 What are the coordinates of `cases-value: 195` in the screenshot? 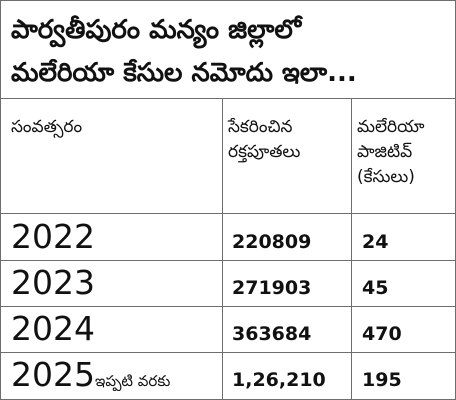 It's located at (382, 380).